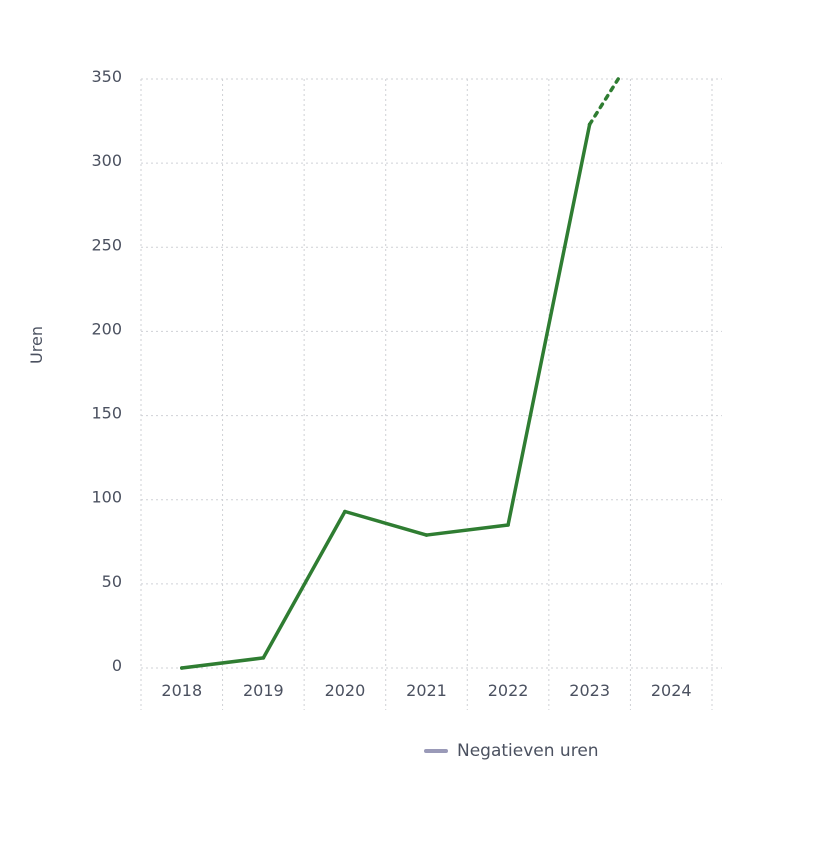 The image size is (821, 847). What do you see at coordinates (508, 525) in the screenshot?
I see `data-point-2022` at bounding box center [508, 525].